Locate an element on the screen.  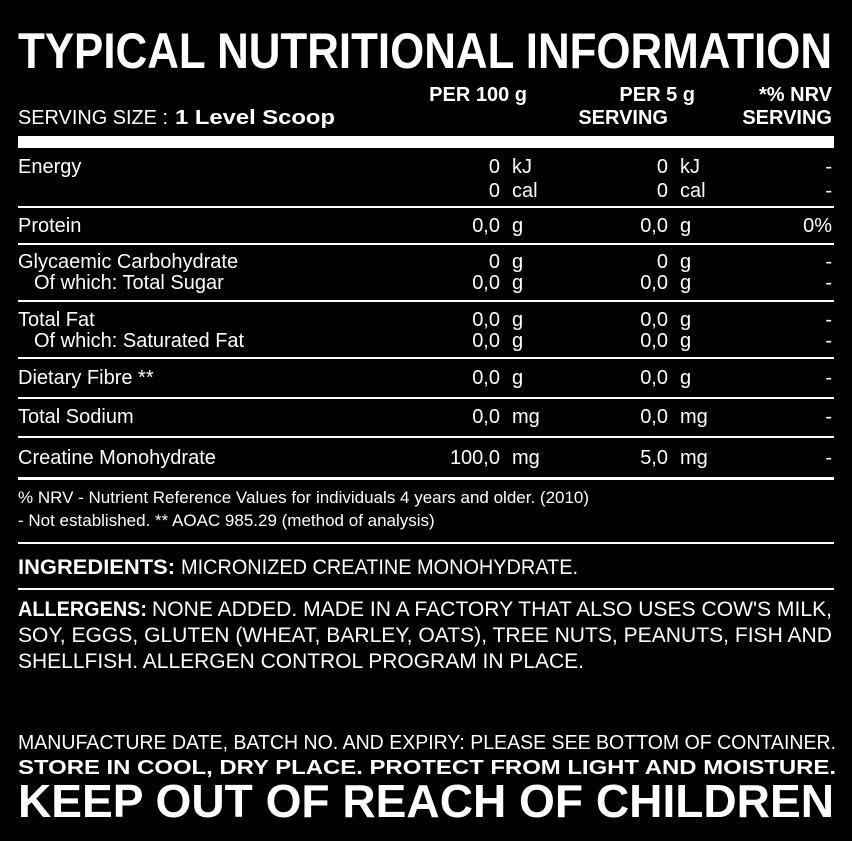
column-header: PER 100 g is located at coordinates (478, 95).